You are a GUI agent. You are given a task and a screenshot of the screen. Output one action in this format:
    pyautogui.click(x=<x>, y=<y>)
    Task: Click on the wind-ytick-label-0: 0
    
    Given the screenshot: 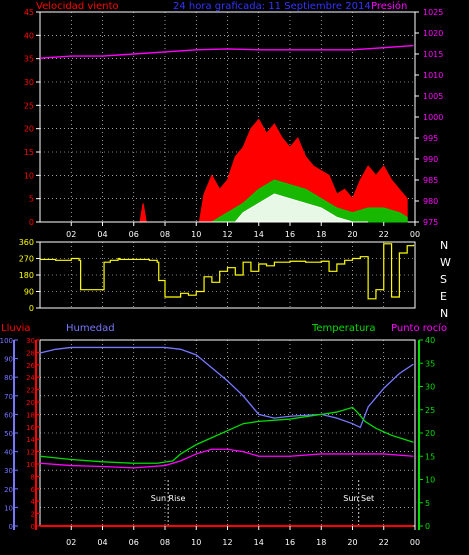 What is the action you would take?
    pyautogui.click(x=31, y=222)
    